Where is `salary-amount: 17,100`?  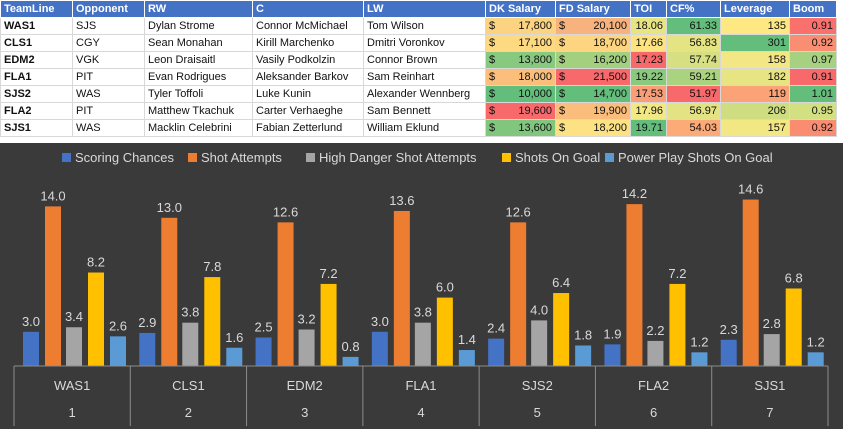 salary-amount: 17,100 is located at coordinates (535, 43).